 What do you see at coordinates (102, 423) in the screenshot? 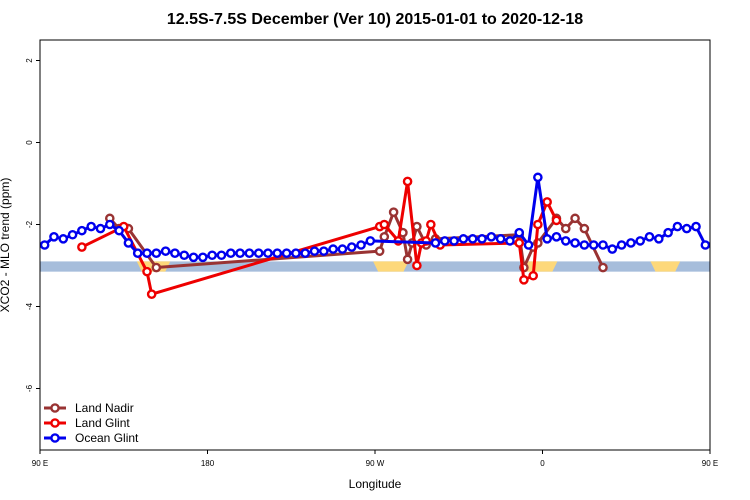
I see `legend-land-glint-label: Land Glint` at bounding box center [102, 423].